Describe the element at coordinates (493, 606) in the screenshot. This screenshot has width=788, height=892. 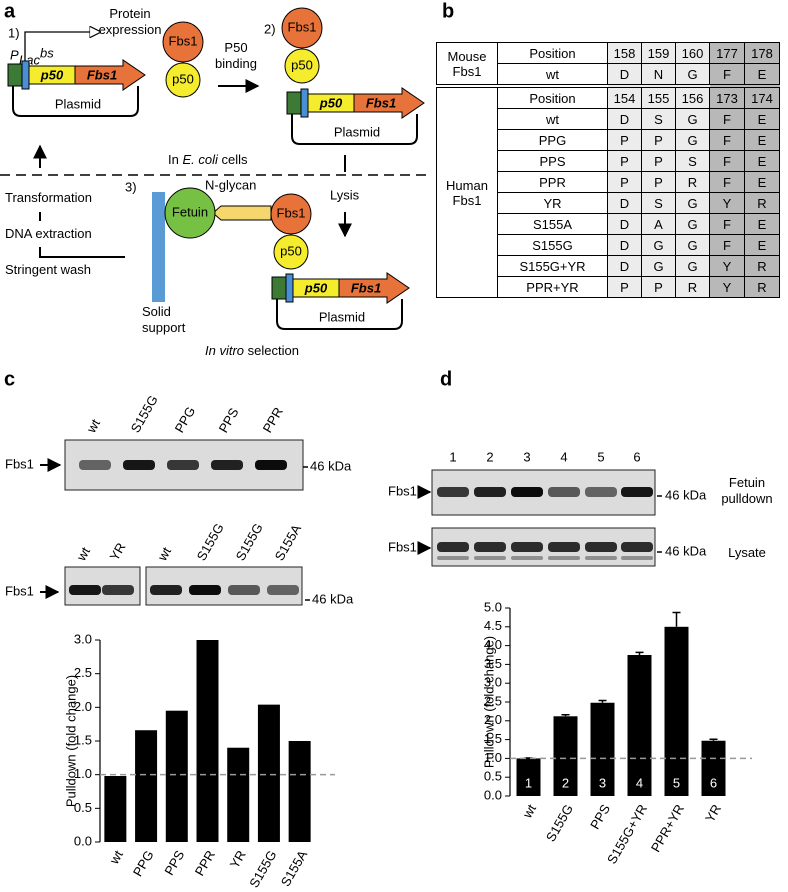
I see `y-tick-label: 5.0` at that location.